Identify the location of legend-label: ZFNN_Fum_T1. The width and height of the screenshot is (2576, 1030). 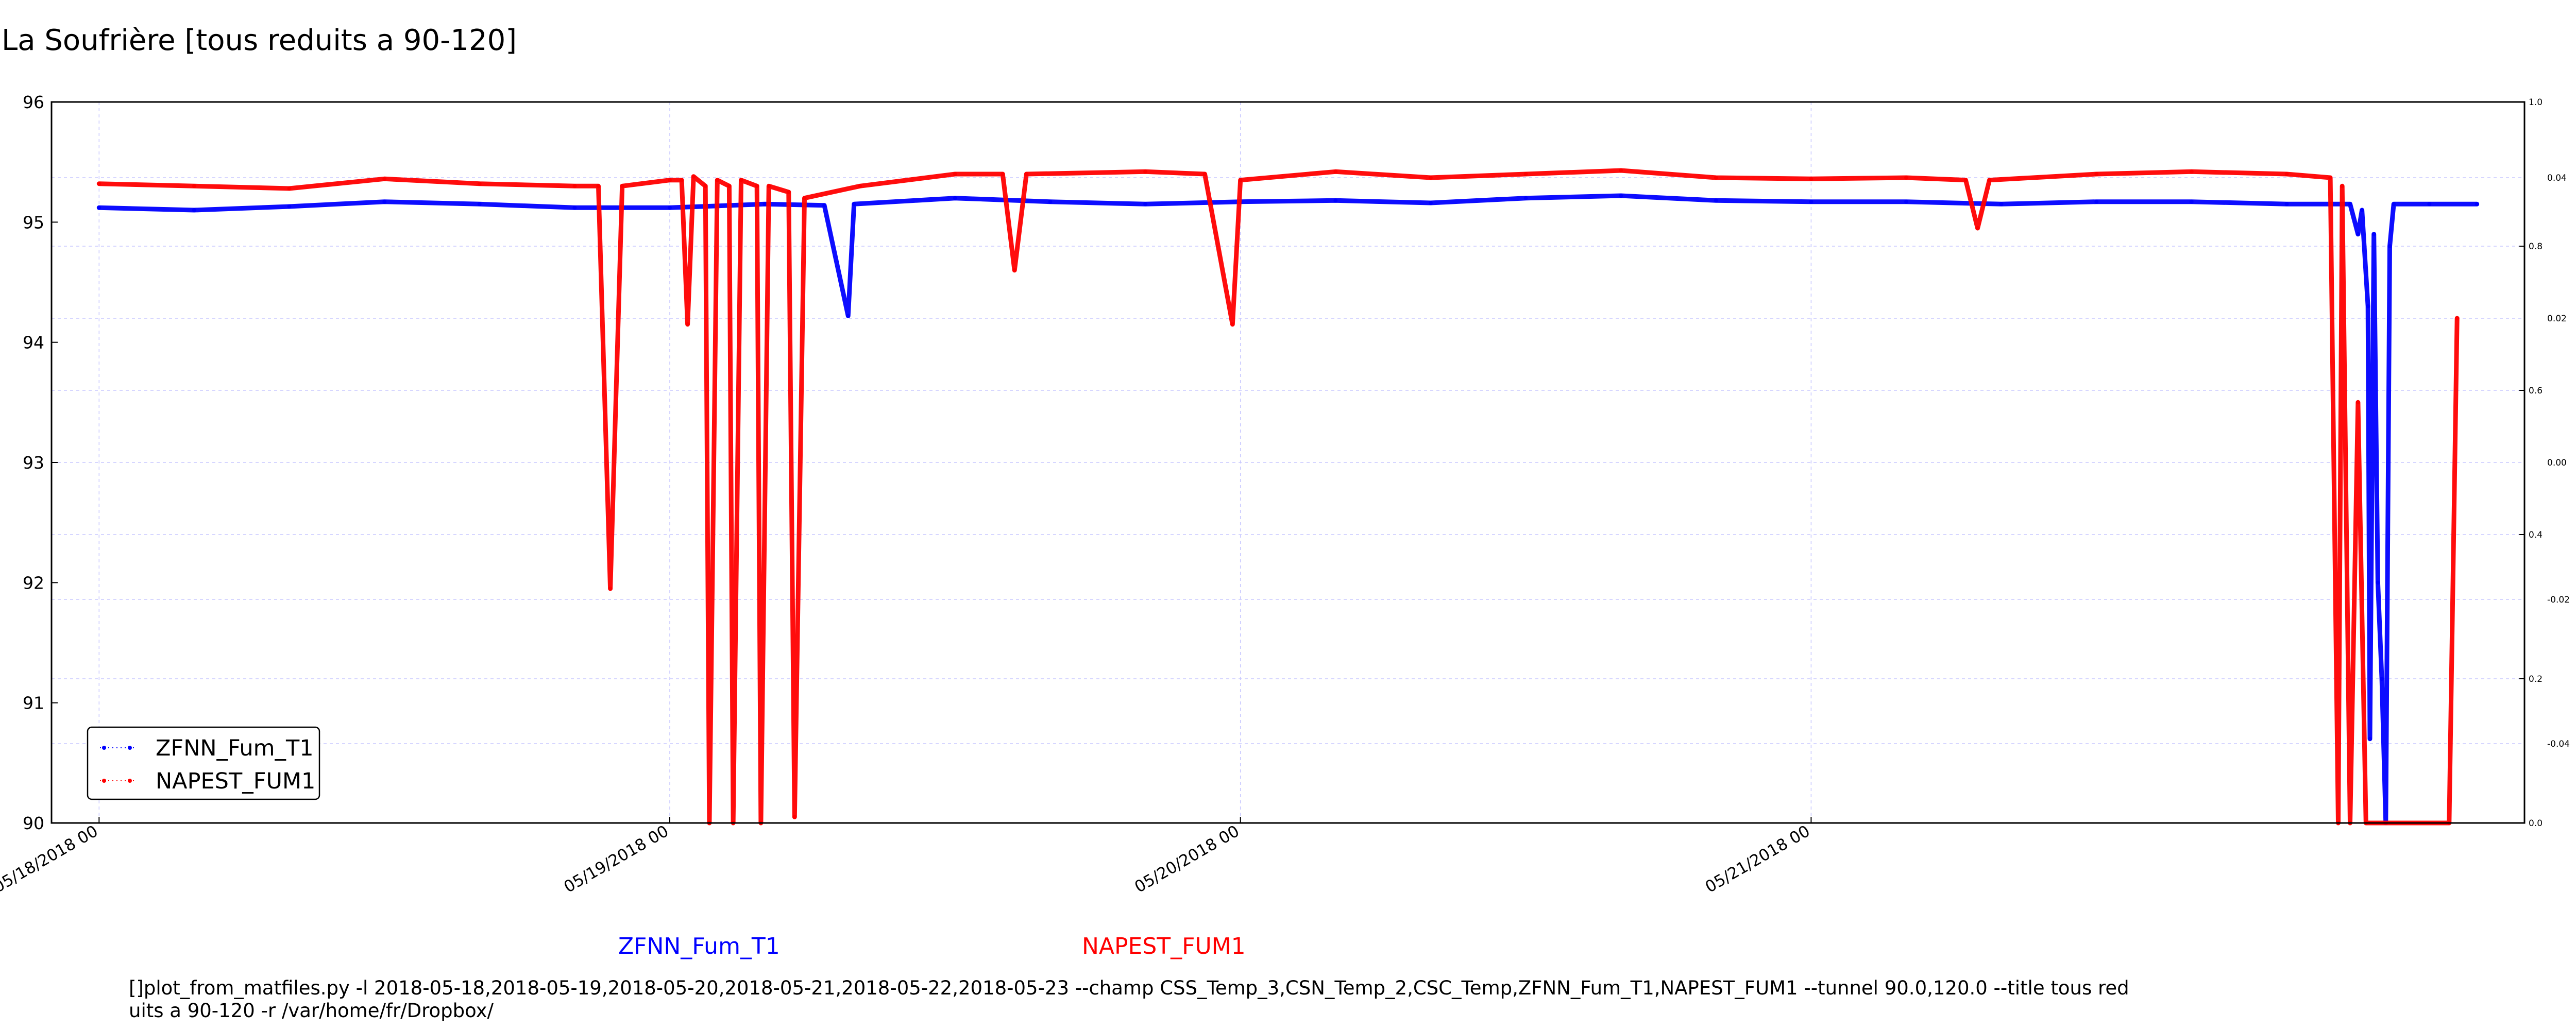
(235, 748).